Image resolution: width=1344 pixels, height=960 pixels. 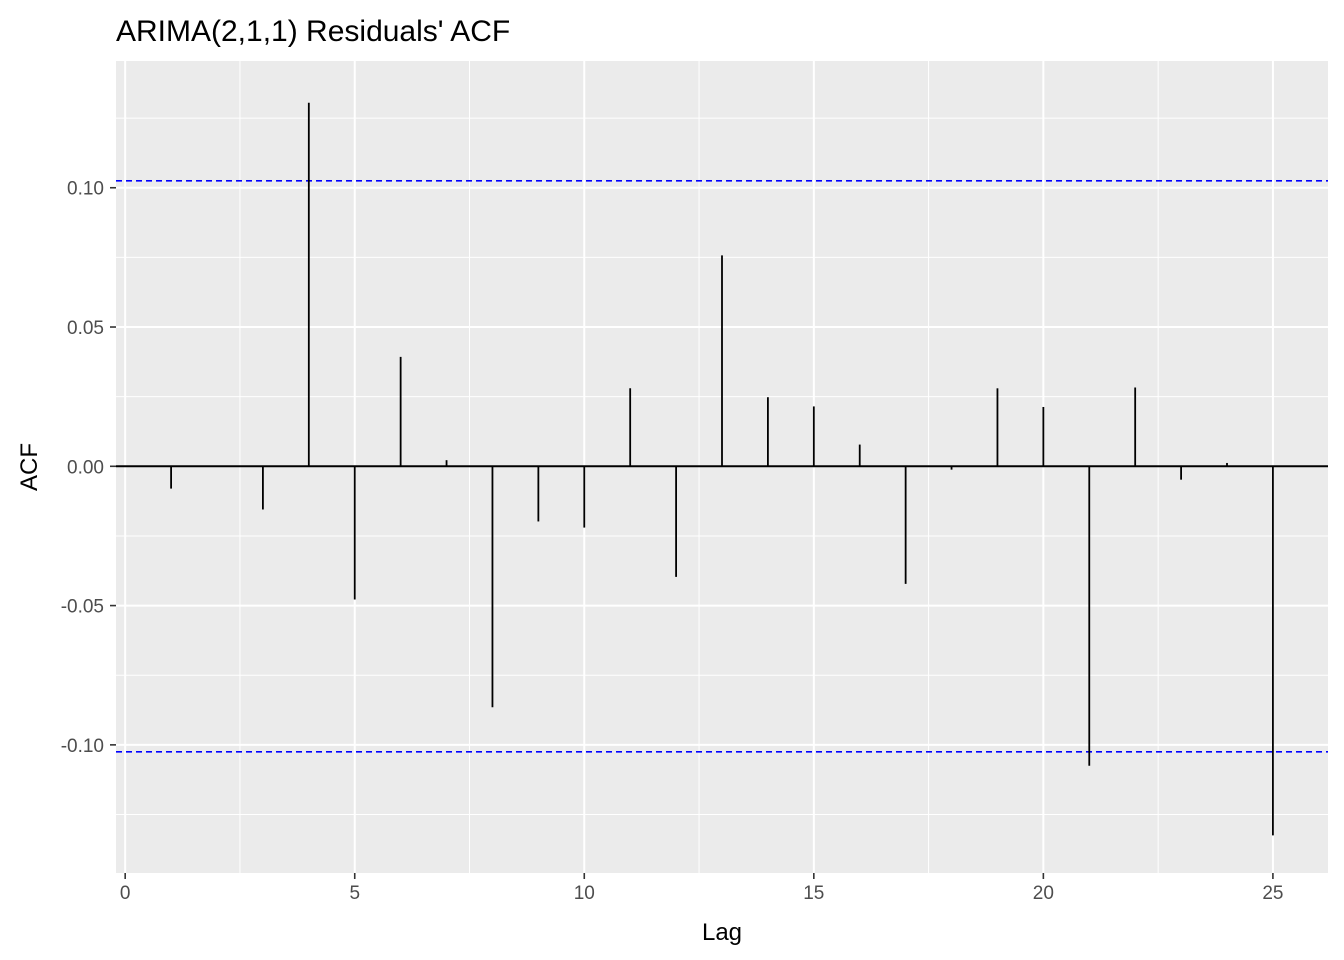 What do you see at coordinates (1043, 893) in the screenshot?
I see `x-tick-label: 20` at bounding box center [1043, 893].